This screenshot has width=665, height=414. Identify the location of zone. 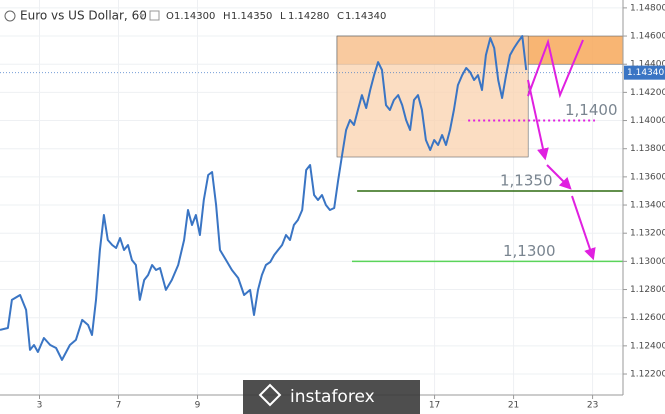
(432, 96).